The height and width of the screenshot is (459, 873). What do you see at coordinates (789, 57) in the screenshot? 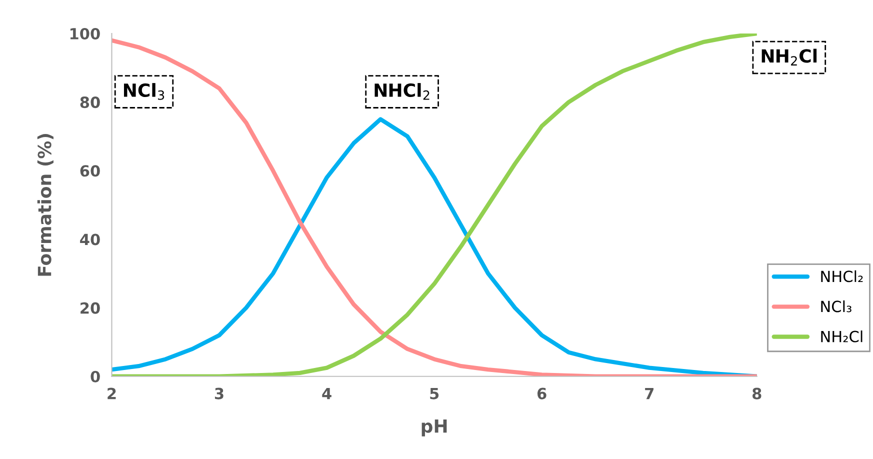
I see `text: NH$_{2}$Cl` at bounding box center [789, 57].